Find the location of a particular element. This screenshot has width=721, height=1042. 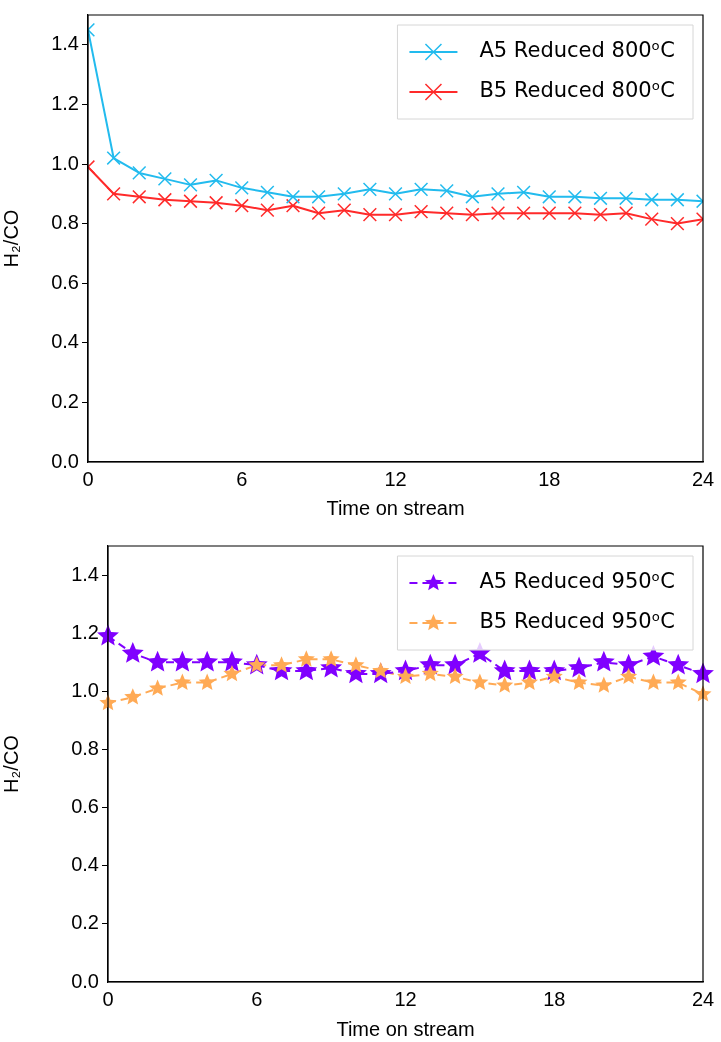

y-tick-label: 0.4 is located at coordinates (65, 341).